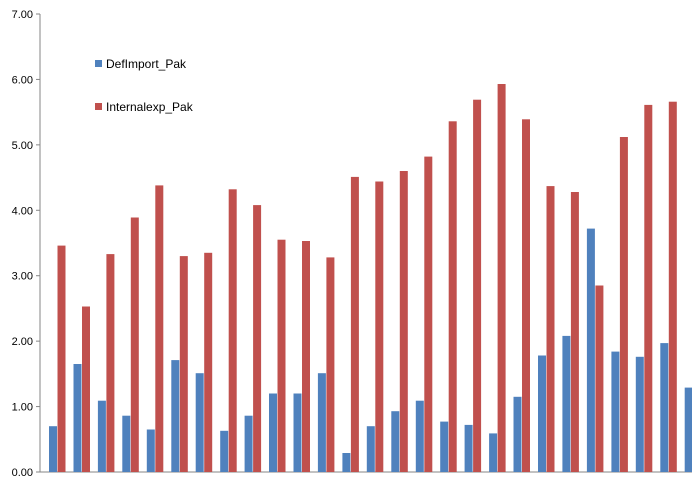  Describe the element at coordinates (22, 408) in the screenshot. I see `y-tick-label: 1.00` at that location.